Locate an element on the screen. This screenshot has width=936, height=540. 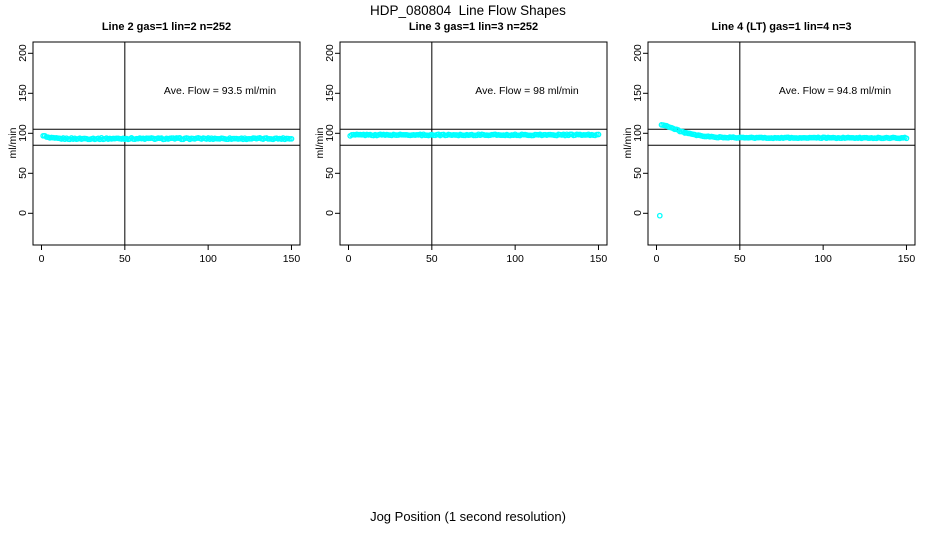
panel-title-line-4: Line 4 (LT) gas=1 lin=4 n=3 is located at coordinates (781, 27).